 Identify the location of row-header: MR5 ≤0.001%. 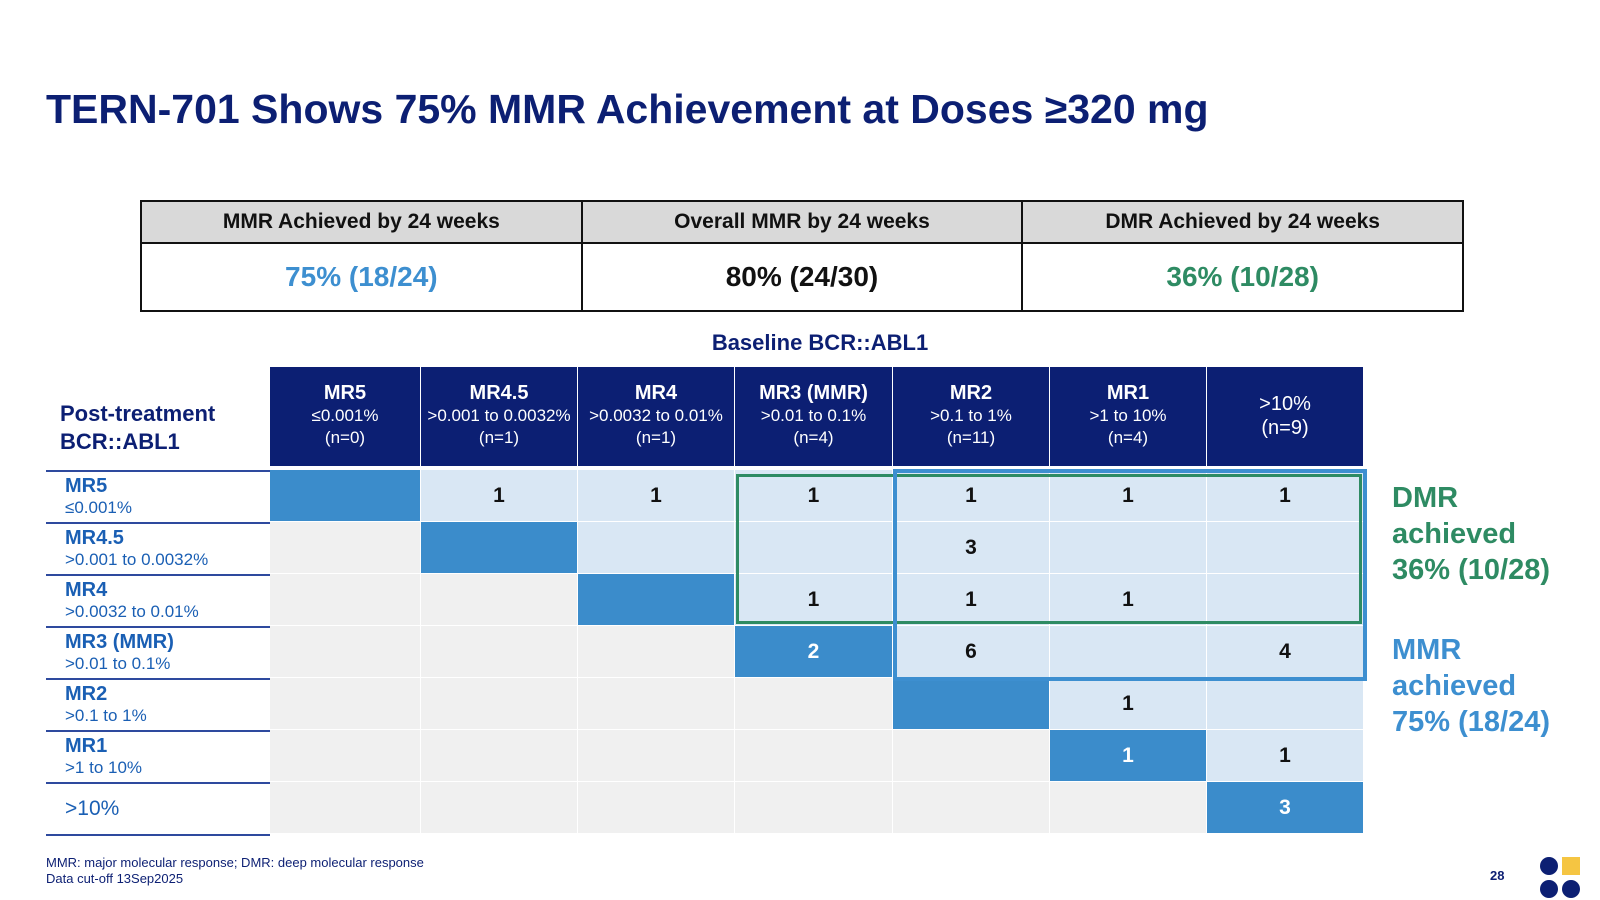
(158, 496).